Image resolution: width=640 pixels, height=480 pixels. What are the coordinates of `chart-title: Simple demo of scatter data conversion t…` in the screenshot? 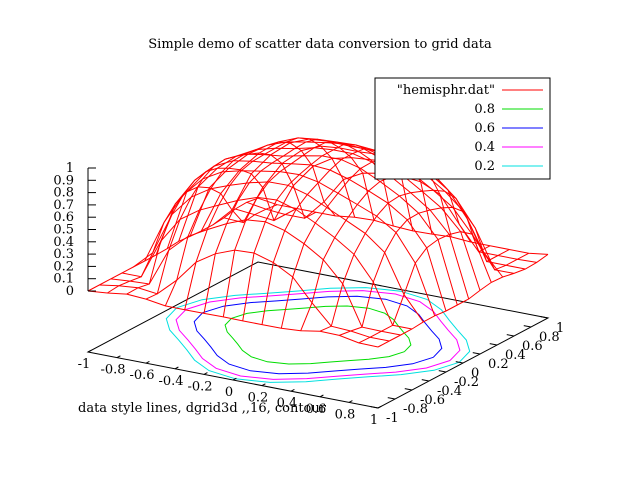 It's located at (320, 44).